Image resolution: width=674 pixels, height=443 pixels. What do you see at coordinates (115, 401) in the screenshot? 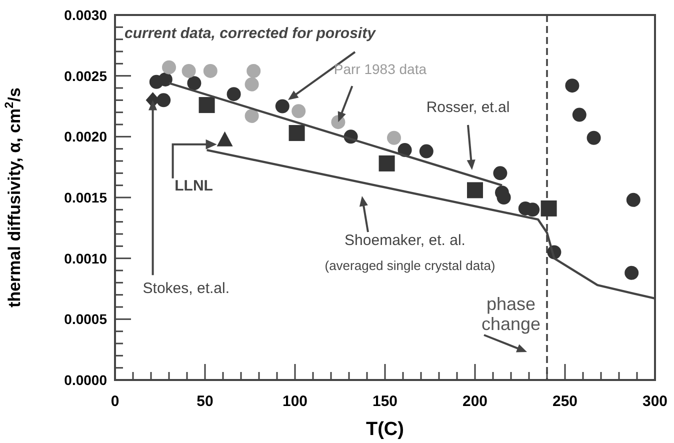
I see `x-tick-label: 0` at bounding box center [115, 401].